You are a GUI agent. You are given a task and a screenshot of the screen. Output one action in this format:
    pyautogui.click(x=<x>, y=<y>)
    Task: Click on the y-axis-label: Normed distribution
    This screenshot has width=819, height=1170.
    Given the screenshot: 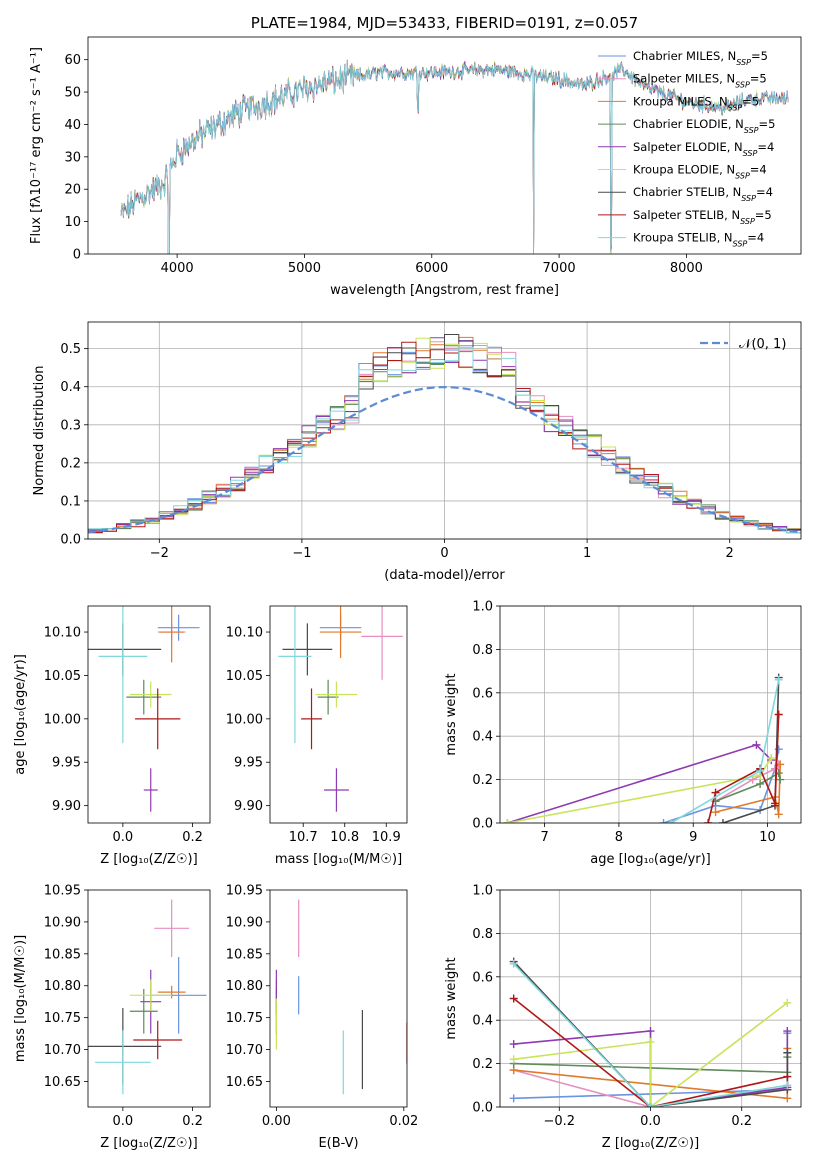 What is the action you would take?
    pyautogui.click(x=39, y=431)
    